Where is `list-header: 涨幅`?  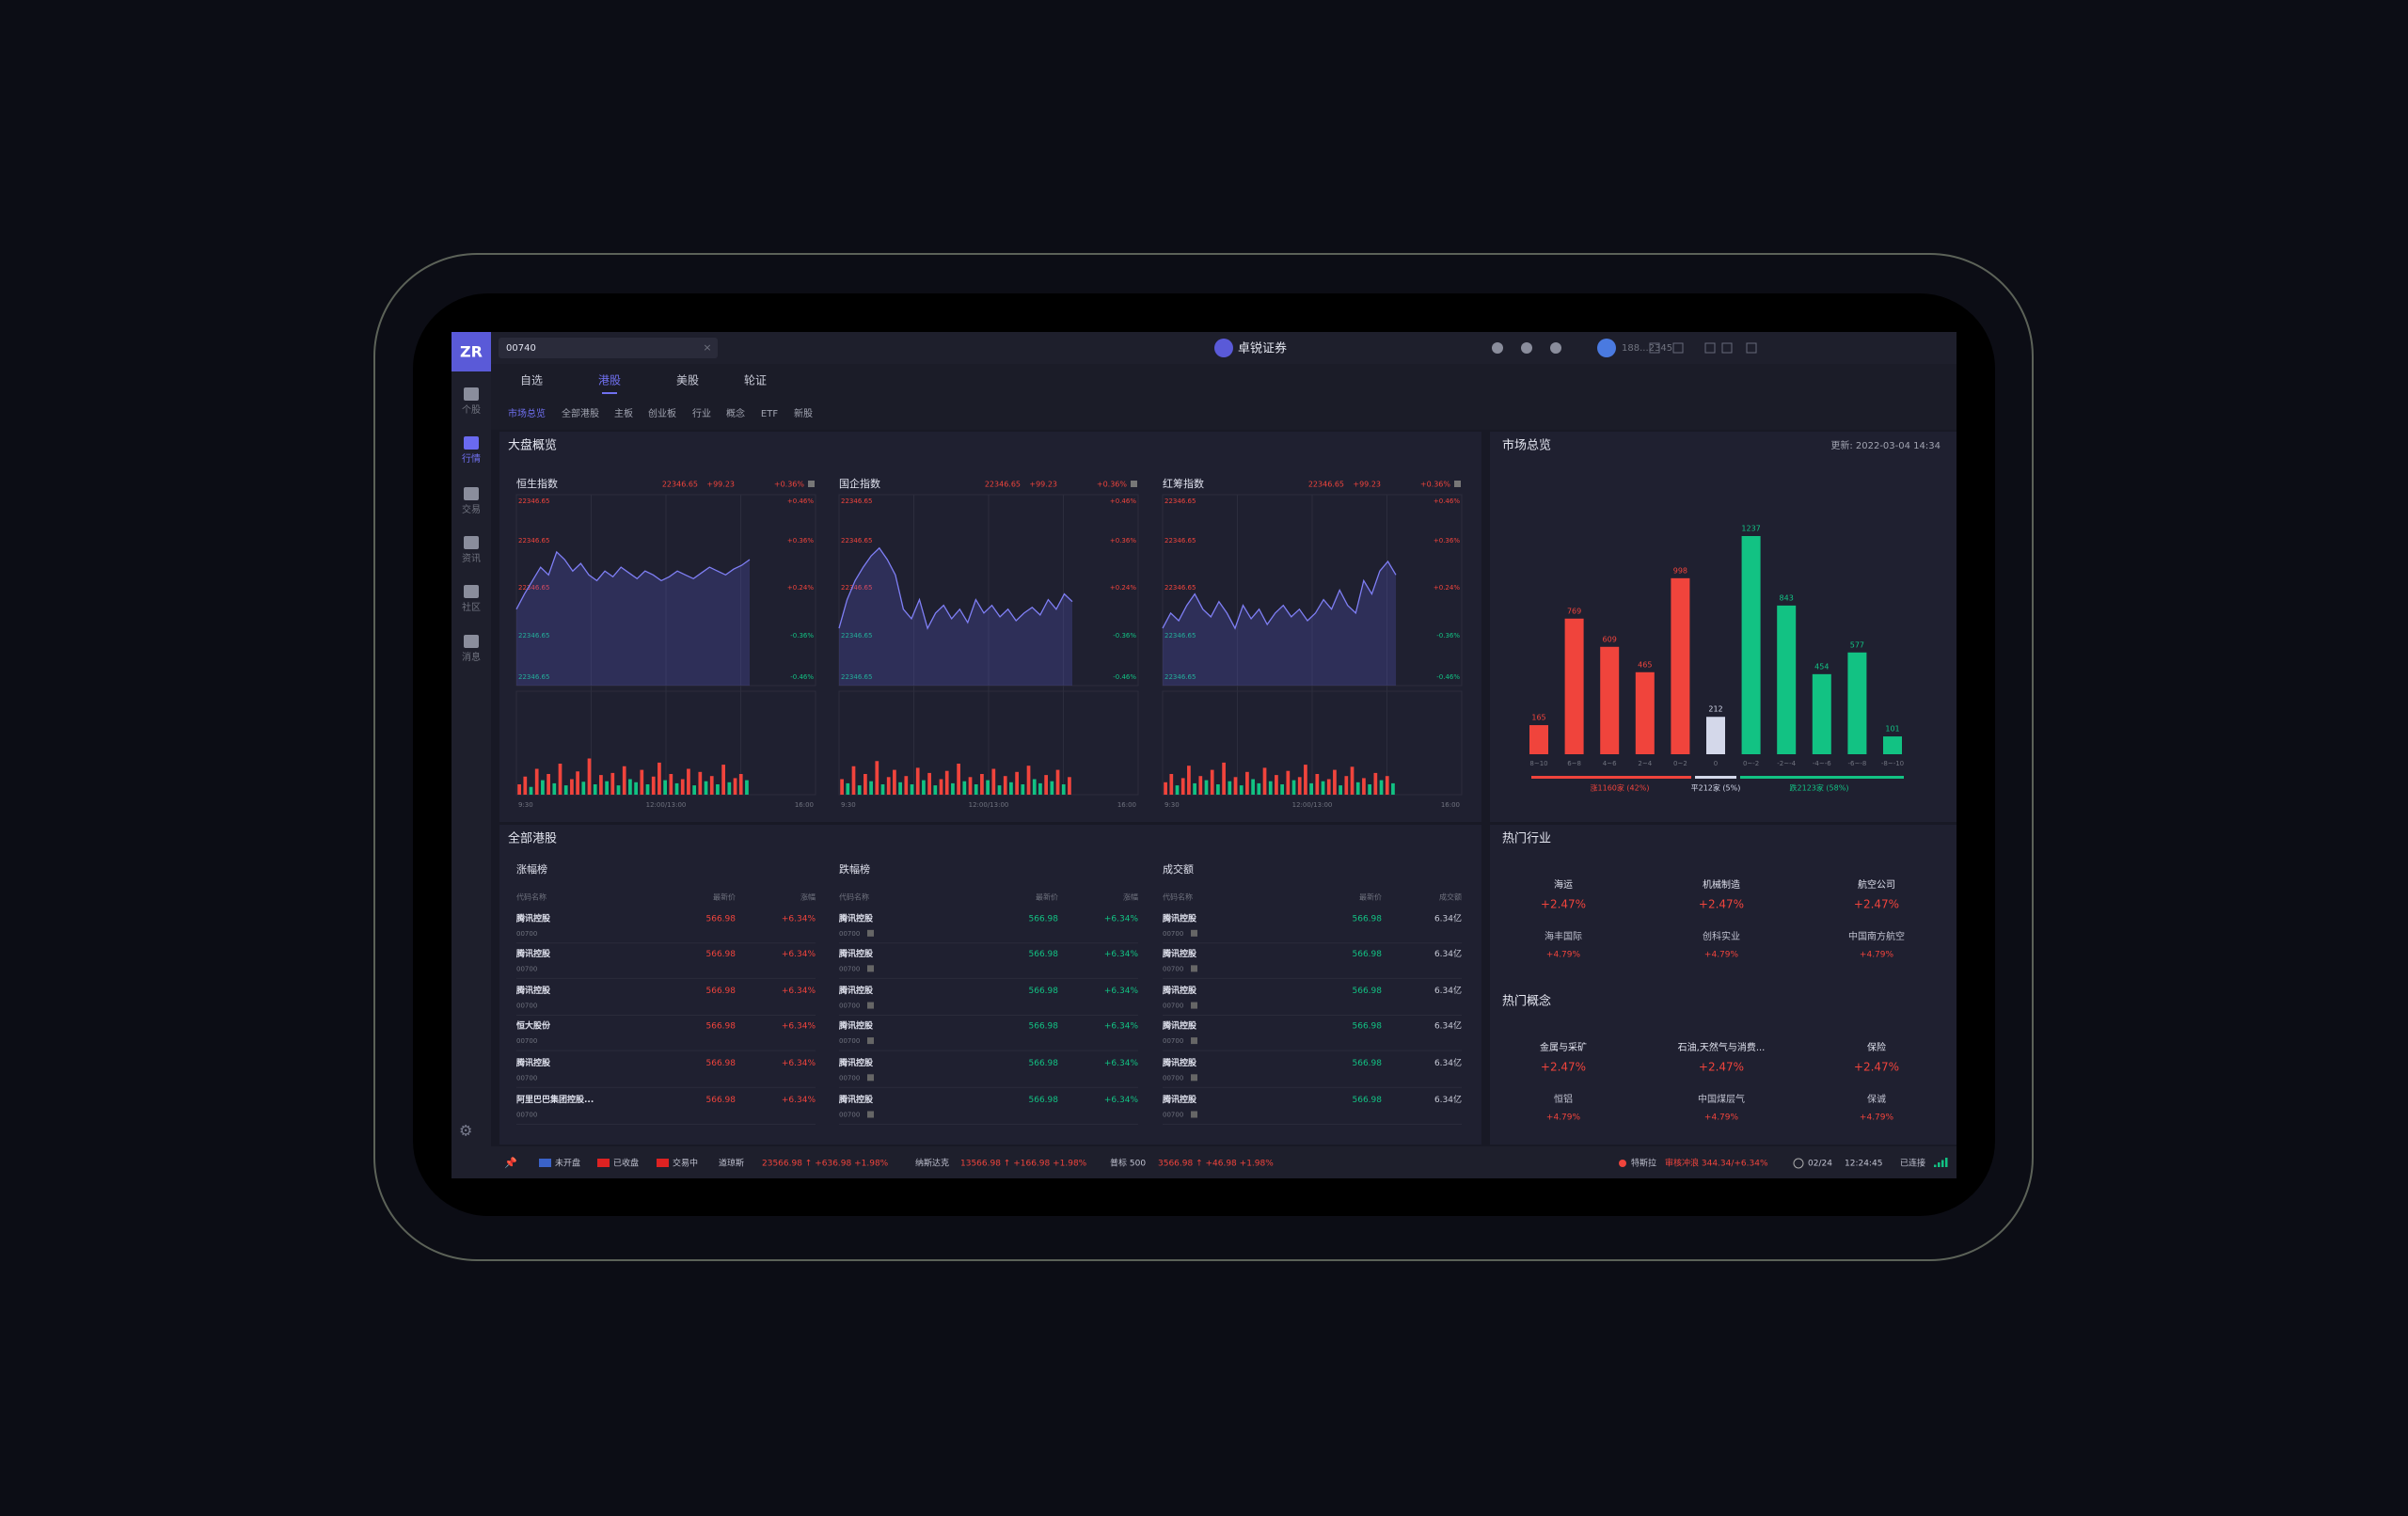
list-header: 涨幅 is located at coordinates (808, 897).